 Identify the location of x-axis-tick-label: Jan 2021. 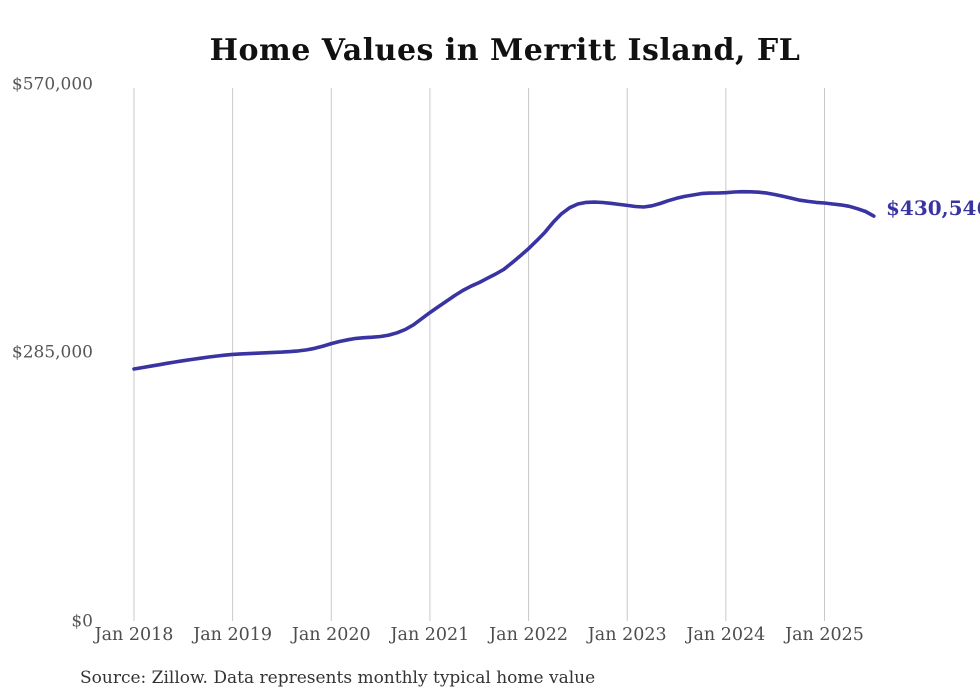
(429, 635).